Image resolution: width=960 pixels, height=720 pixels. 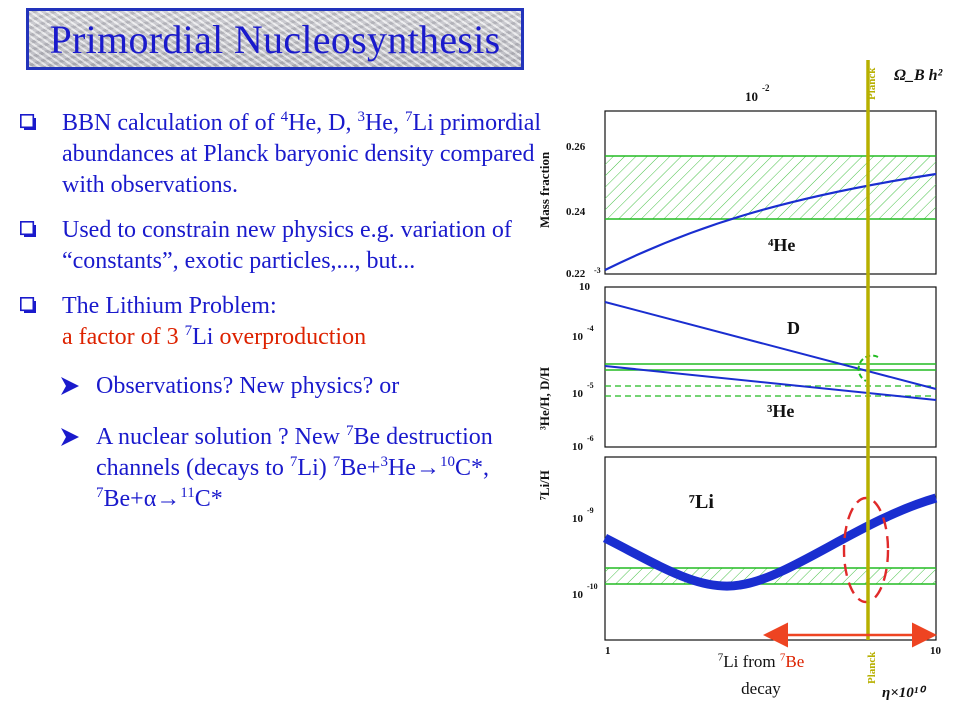 I want to click on planck-bottom-label: Planck, so click(x=872, y=667).